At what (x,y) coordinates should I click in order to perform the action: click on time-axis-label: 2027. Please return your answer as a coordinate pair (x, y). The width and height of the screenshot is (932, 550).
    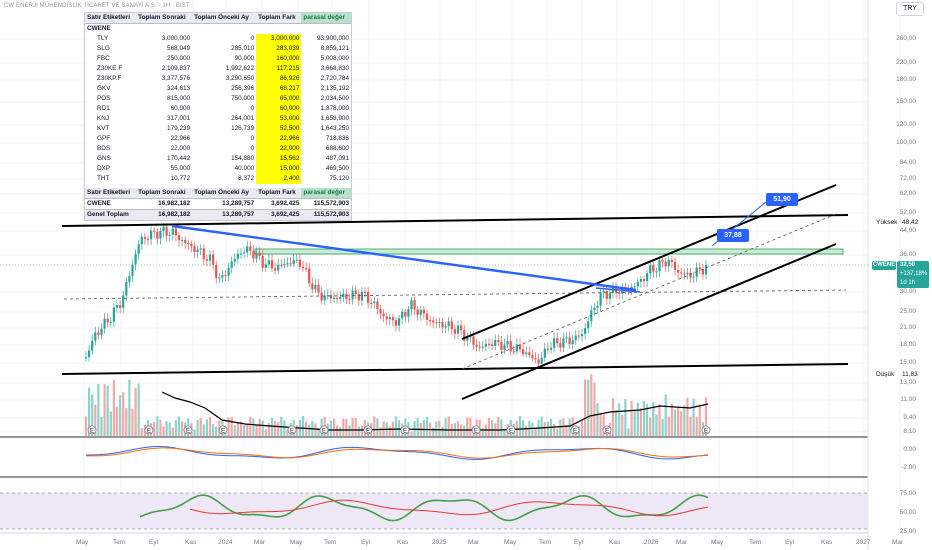
    Looking at the image, I should click on (863, 542).